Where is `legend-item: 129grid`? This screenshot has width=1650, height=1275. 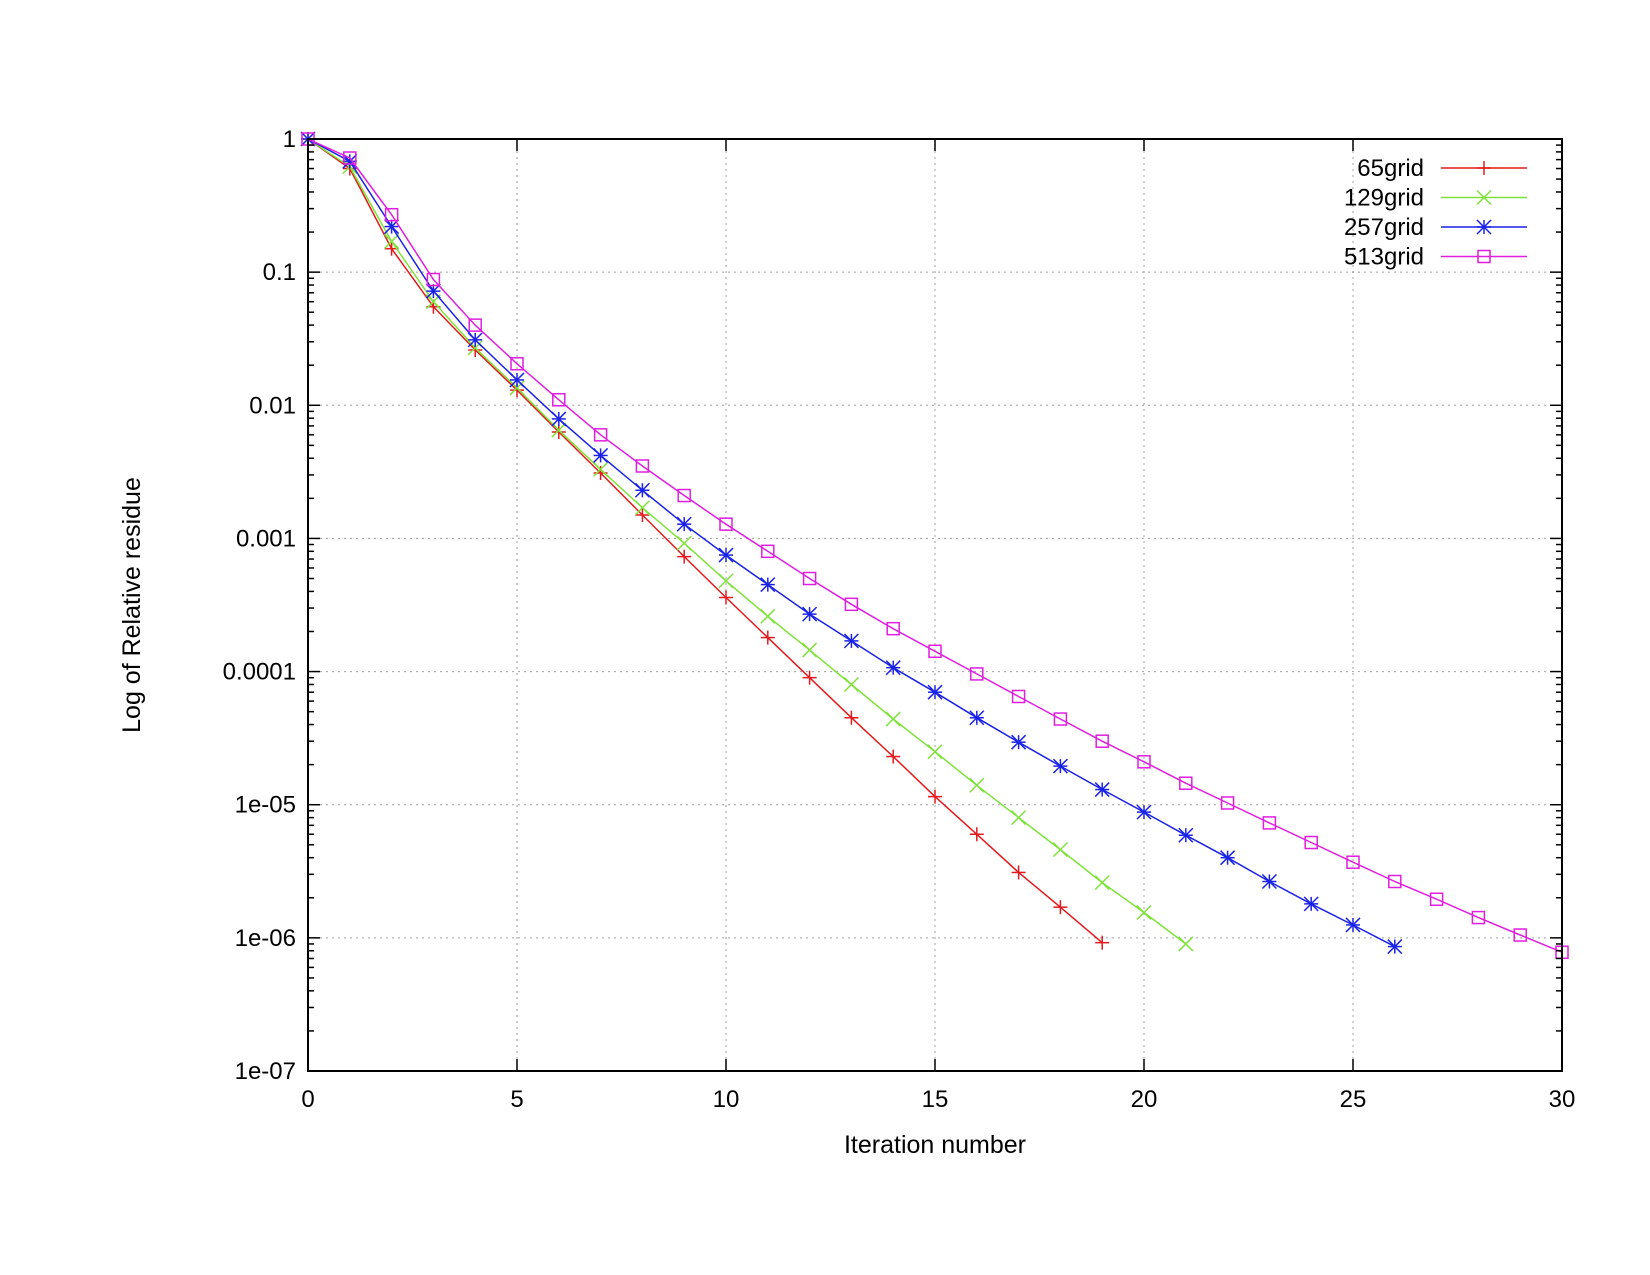
legend-item: 129grid is located at coordinates (1435, 198).